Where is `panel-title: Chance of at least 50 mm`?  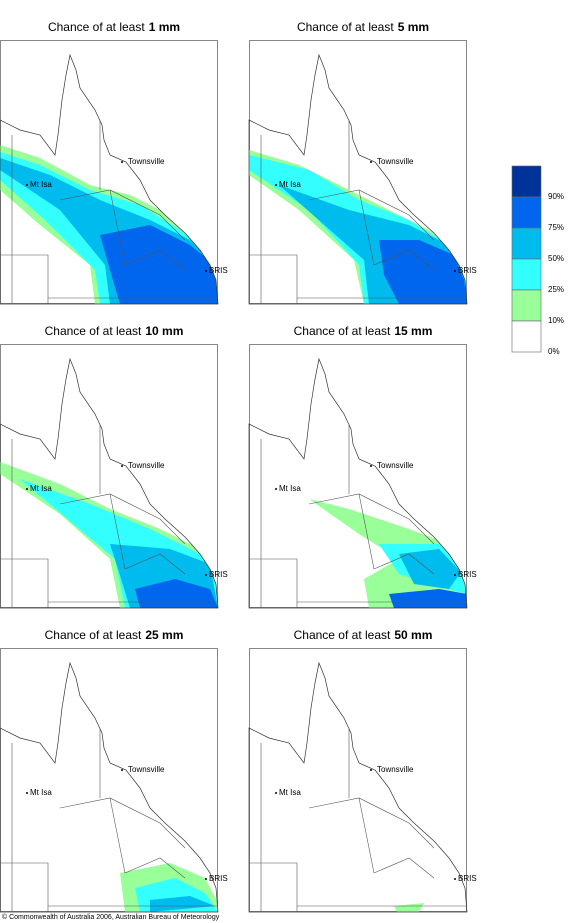 panel-title: Chance of at least 50 mm is located at coordinates (363, 635).